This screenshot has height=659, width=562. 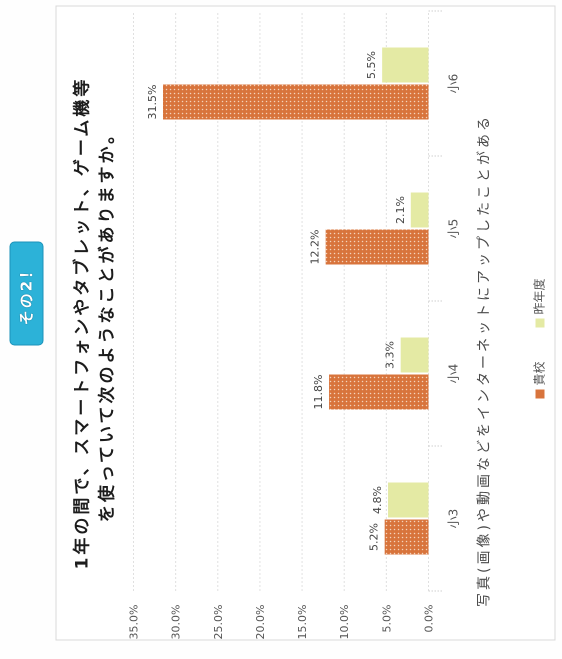 I want to click on legend-label-kiko: 貴校, so click(x=539, y=373).